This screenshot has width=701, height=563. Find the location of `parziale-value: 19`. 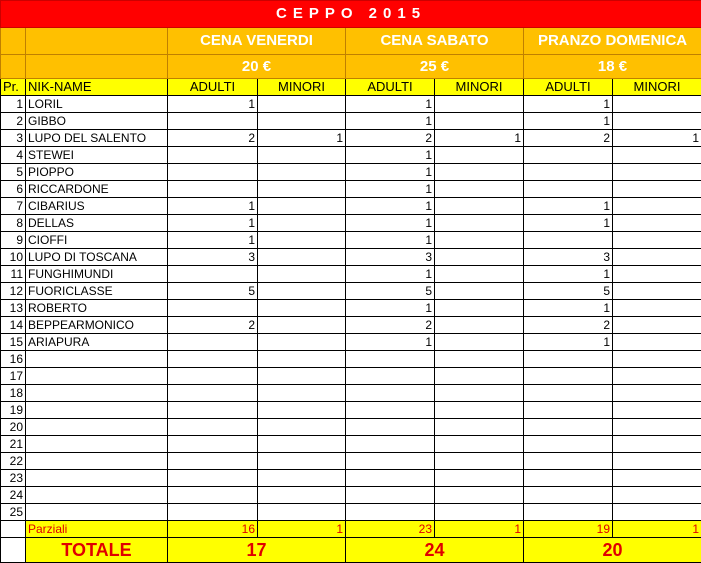

parziale-value: 19 is located at coordinates (568, 529).